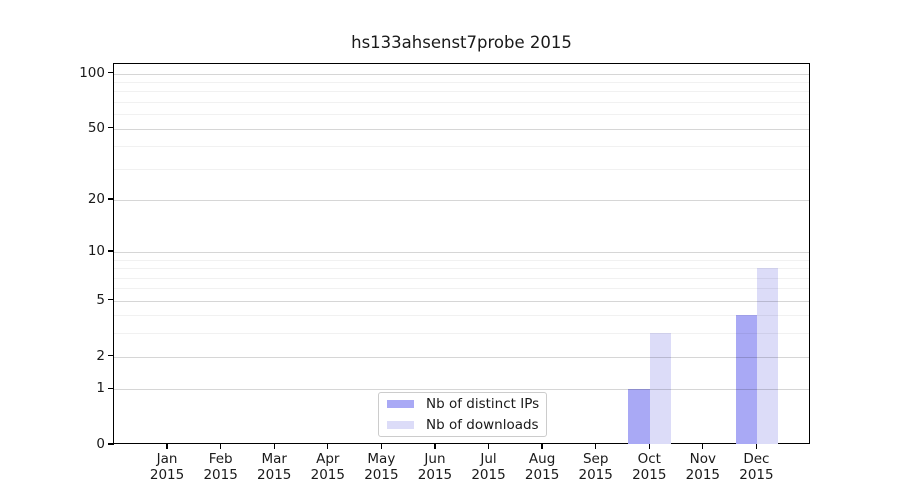  I want to click on legend-label-distinct-ips: Nb of distinct IPs, so click(483, 404).